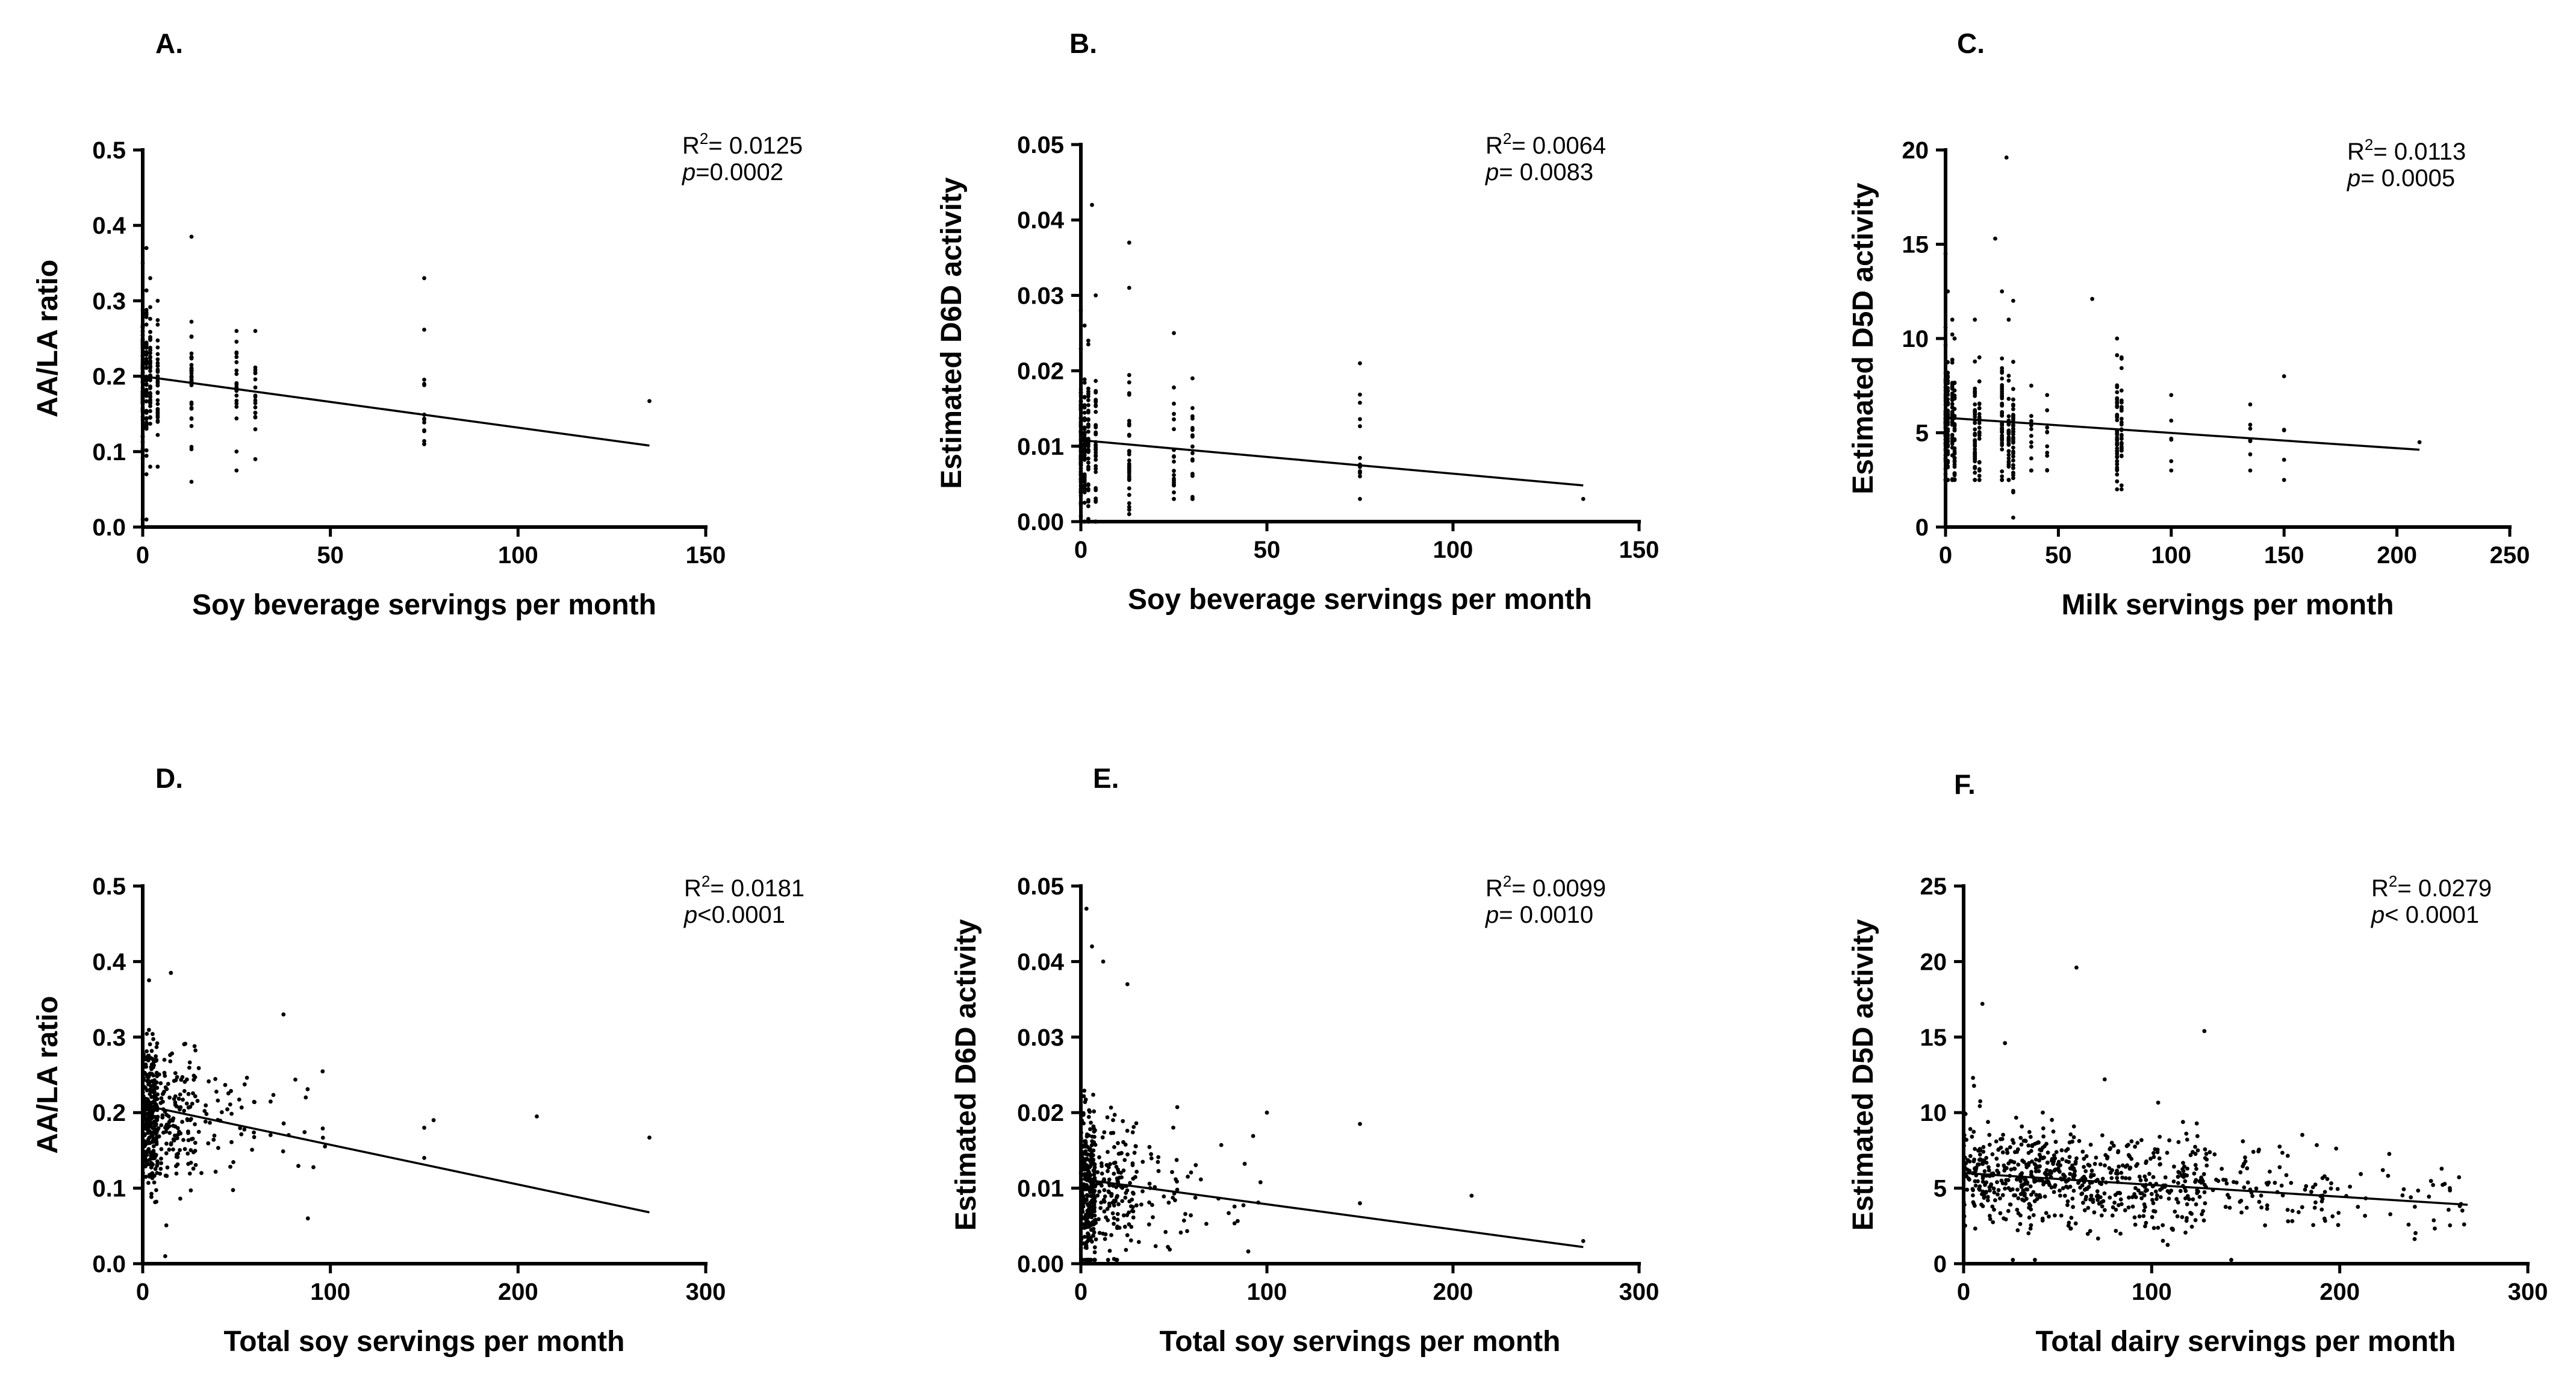  I want to click on p-value-annotation: p=0.0002, so click(733, 172).